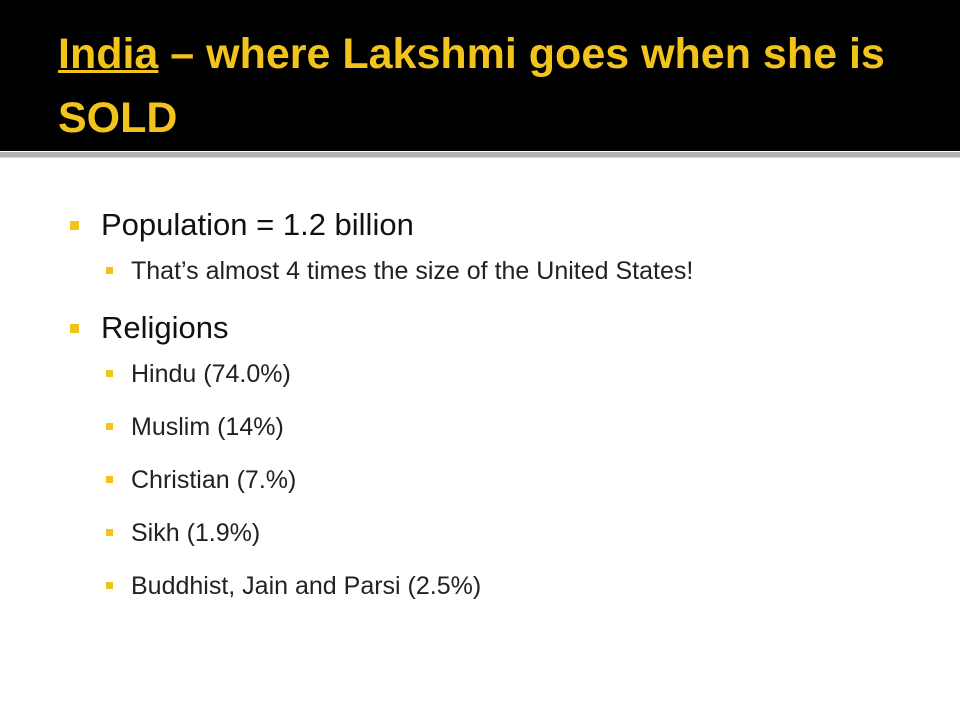 The height and width of the screenshot is (720, 960). Describe the element at coordinates (468, 480) in the screenshot. I see `sub-bullet: Christian (7.%)` at that location.